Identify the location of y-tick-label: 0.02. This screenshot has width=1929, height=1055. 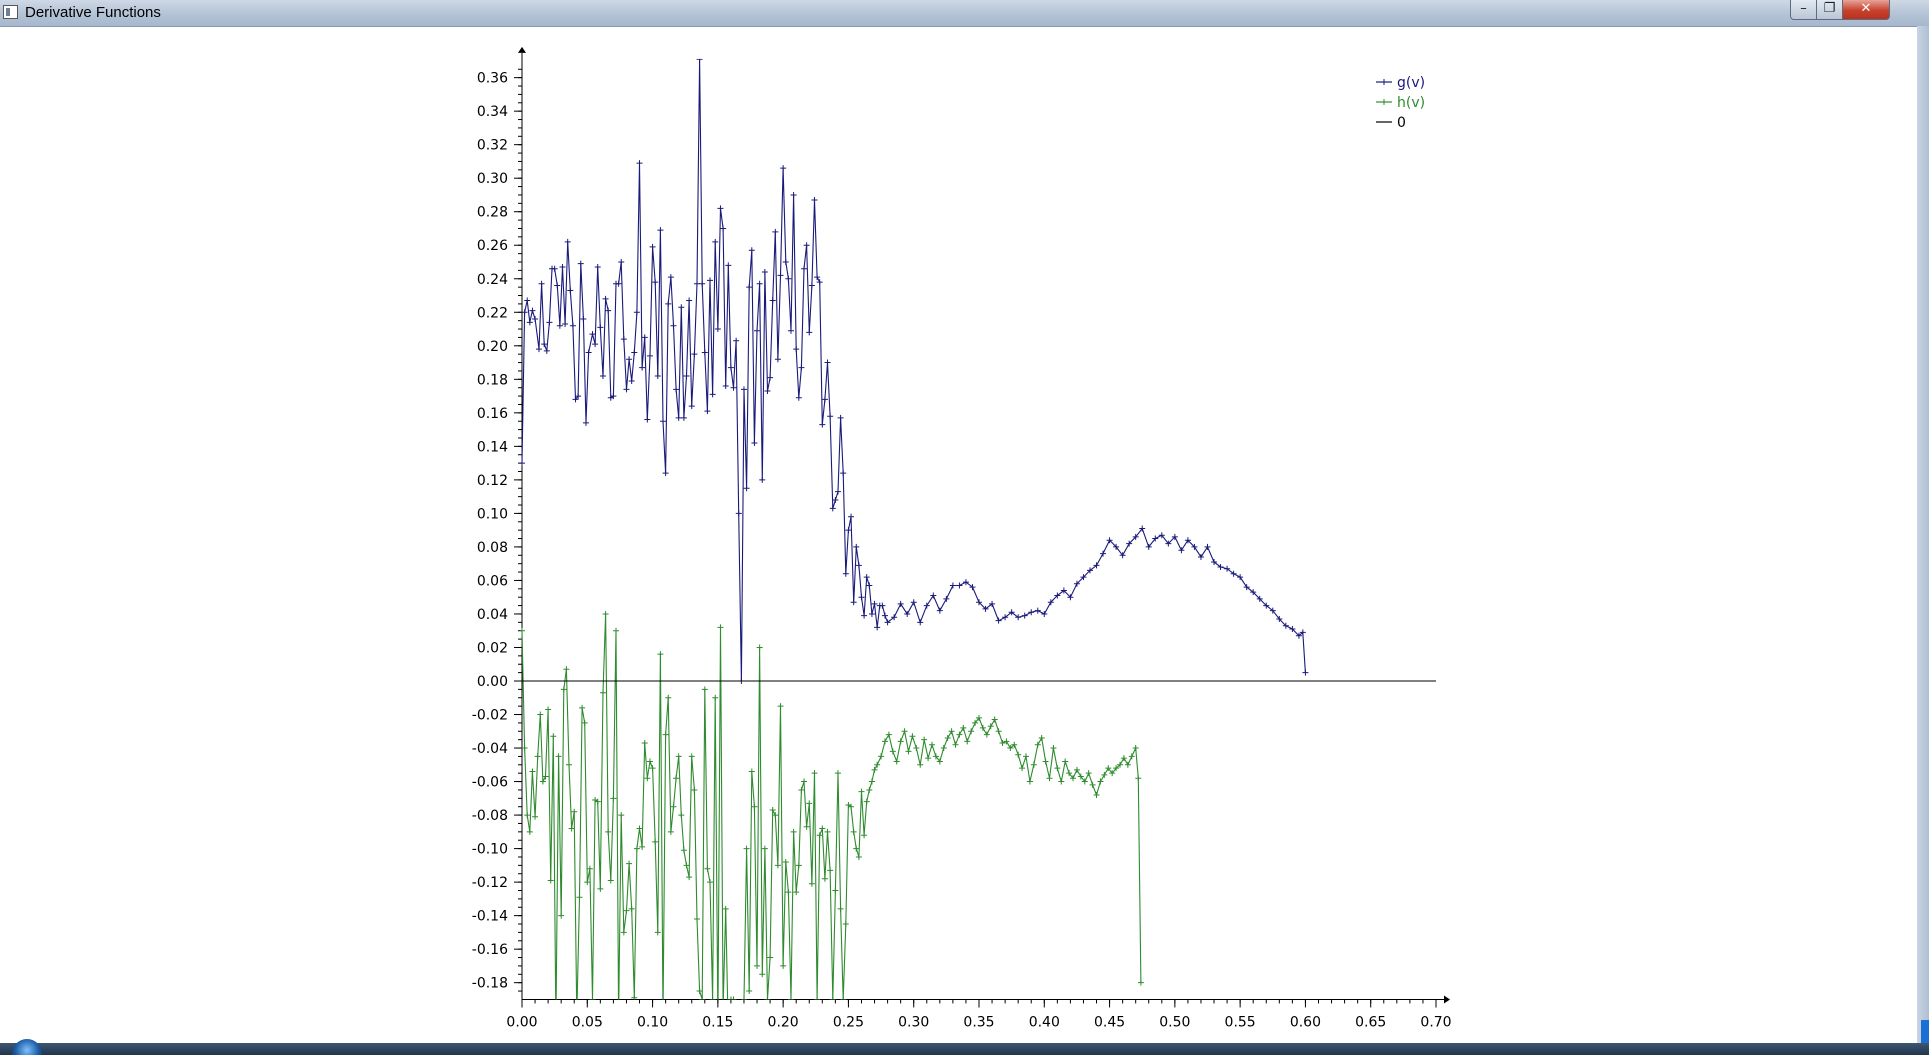
(492, 648).